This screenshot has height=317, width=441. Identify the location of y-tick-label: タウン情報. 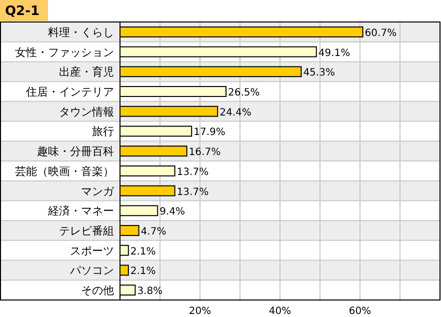
(86, 111).